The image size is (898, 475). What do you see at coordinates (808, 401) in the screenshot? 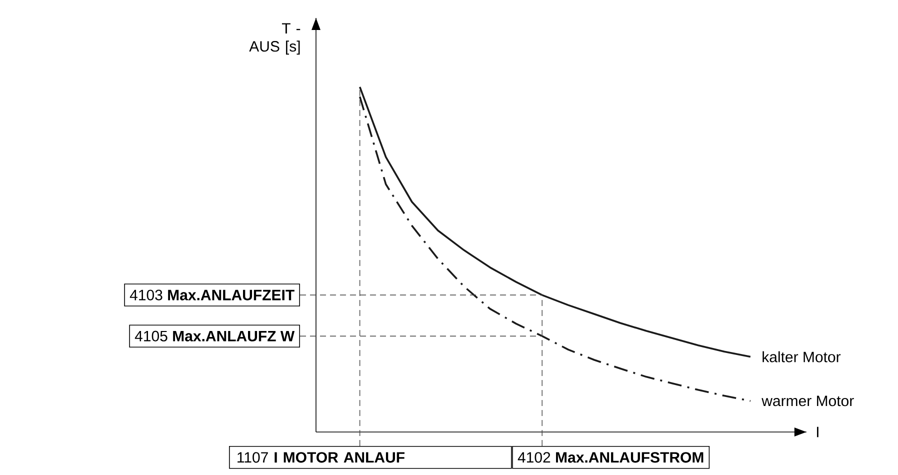
I see `series-label: warmer Motor` at bounding box center [808, 401].